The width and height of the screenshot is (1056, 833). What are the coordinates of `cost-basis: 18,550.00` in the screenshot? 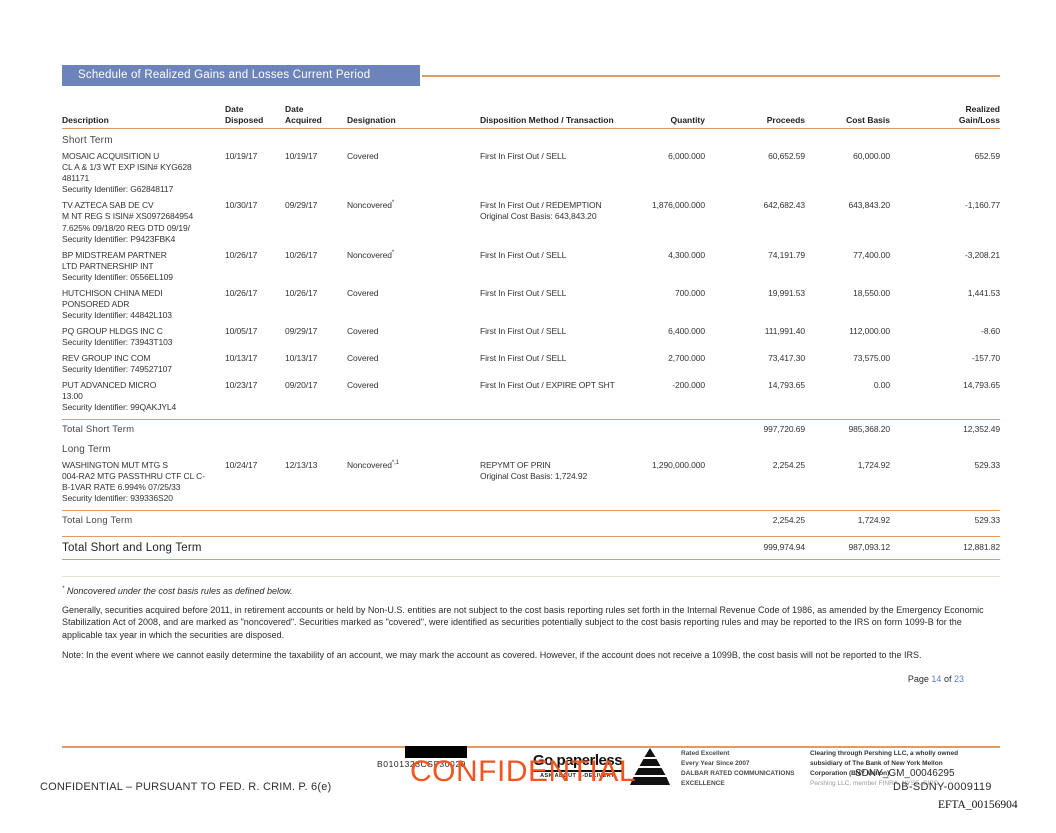 It's located at (871, 292).